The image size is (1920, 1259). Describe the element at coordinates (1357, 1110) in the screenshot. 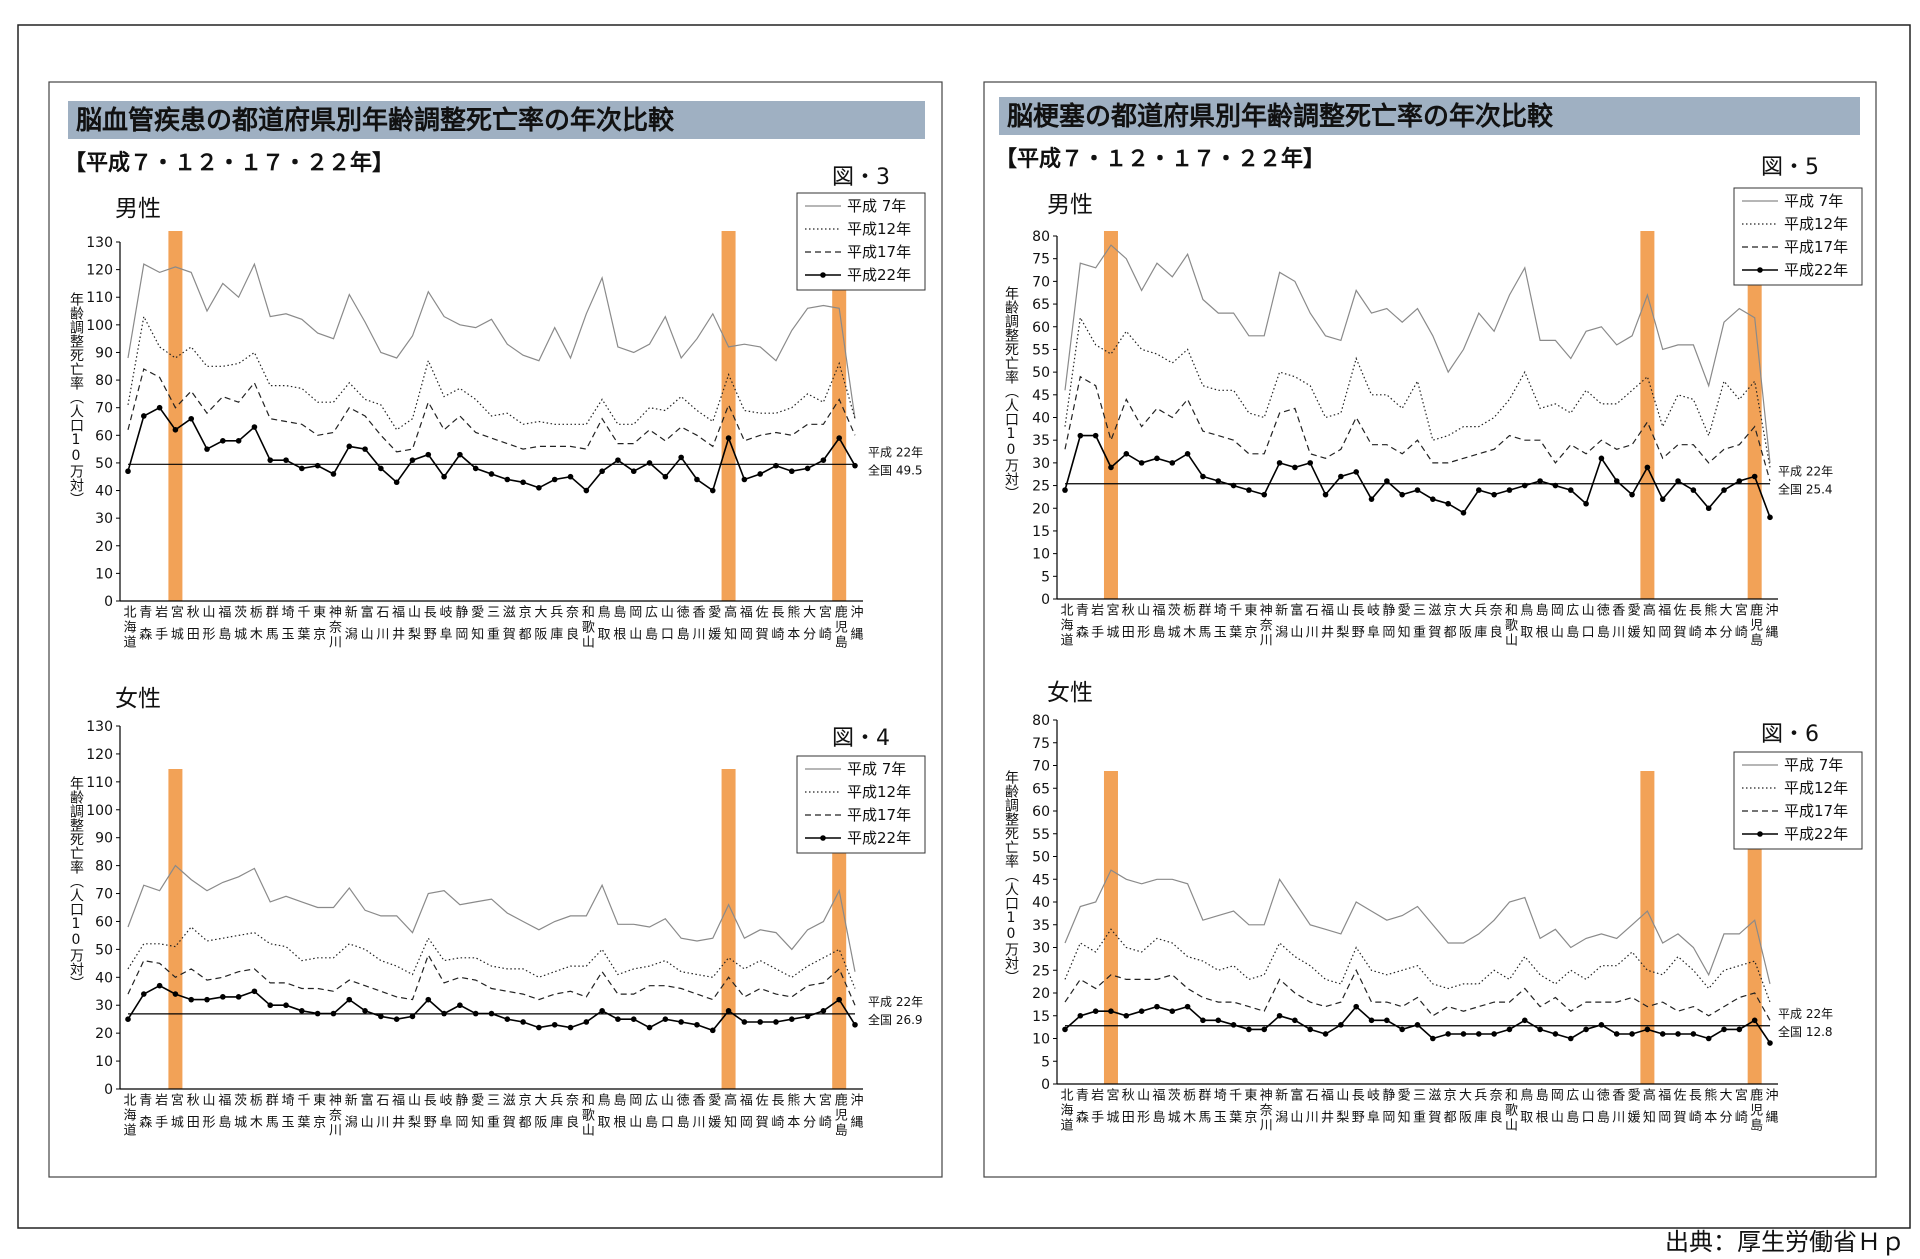

I see `x-tick-label: 長野` at that location.